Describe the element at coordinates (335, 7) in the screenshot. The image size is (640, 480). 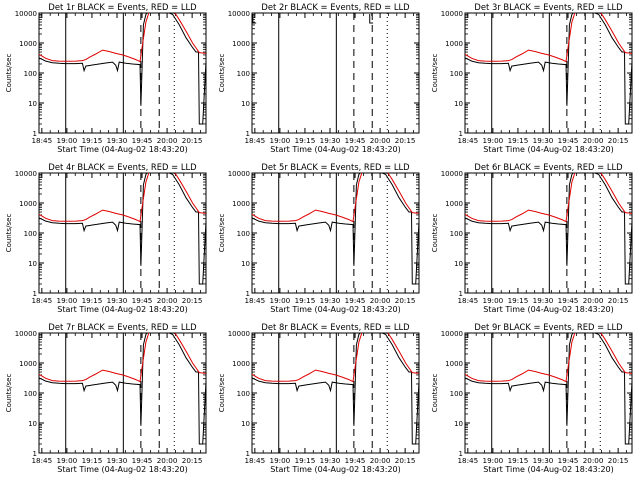
I see `panel-title: Det 2r BLACK = Events, RED = LLD` at that location.